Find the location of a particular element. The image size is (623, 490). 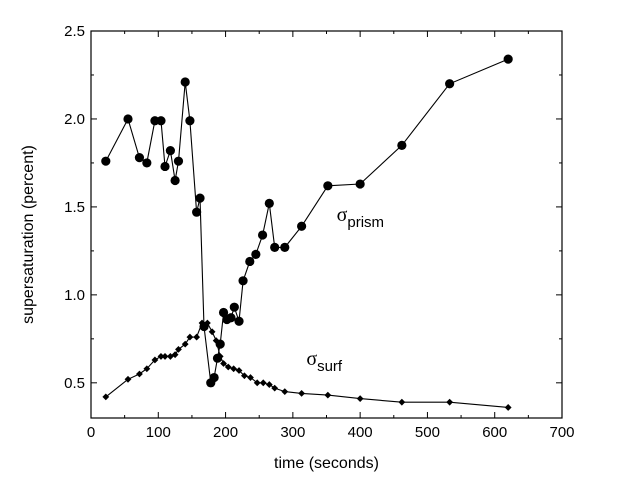

x-tick-label: 0 is located at coordinates (91, 432).